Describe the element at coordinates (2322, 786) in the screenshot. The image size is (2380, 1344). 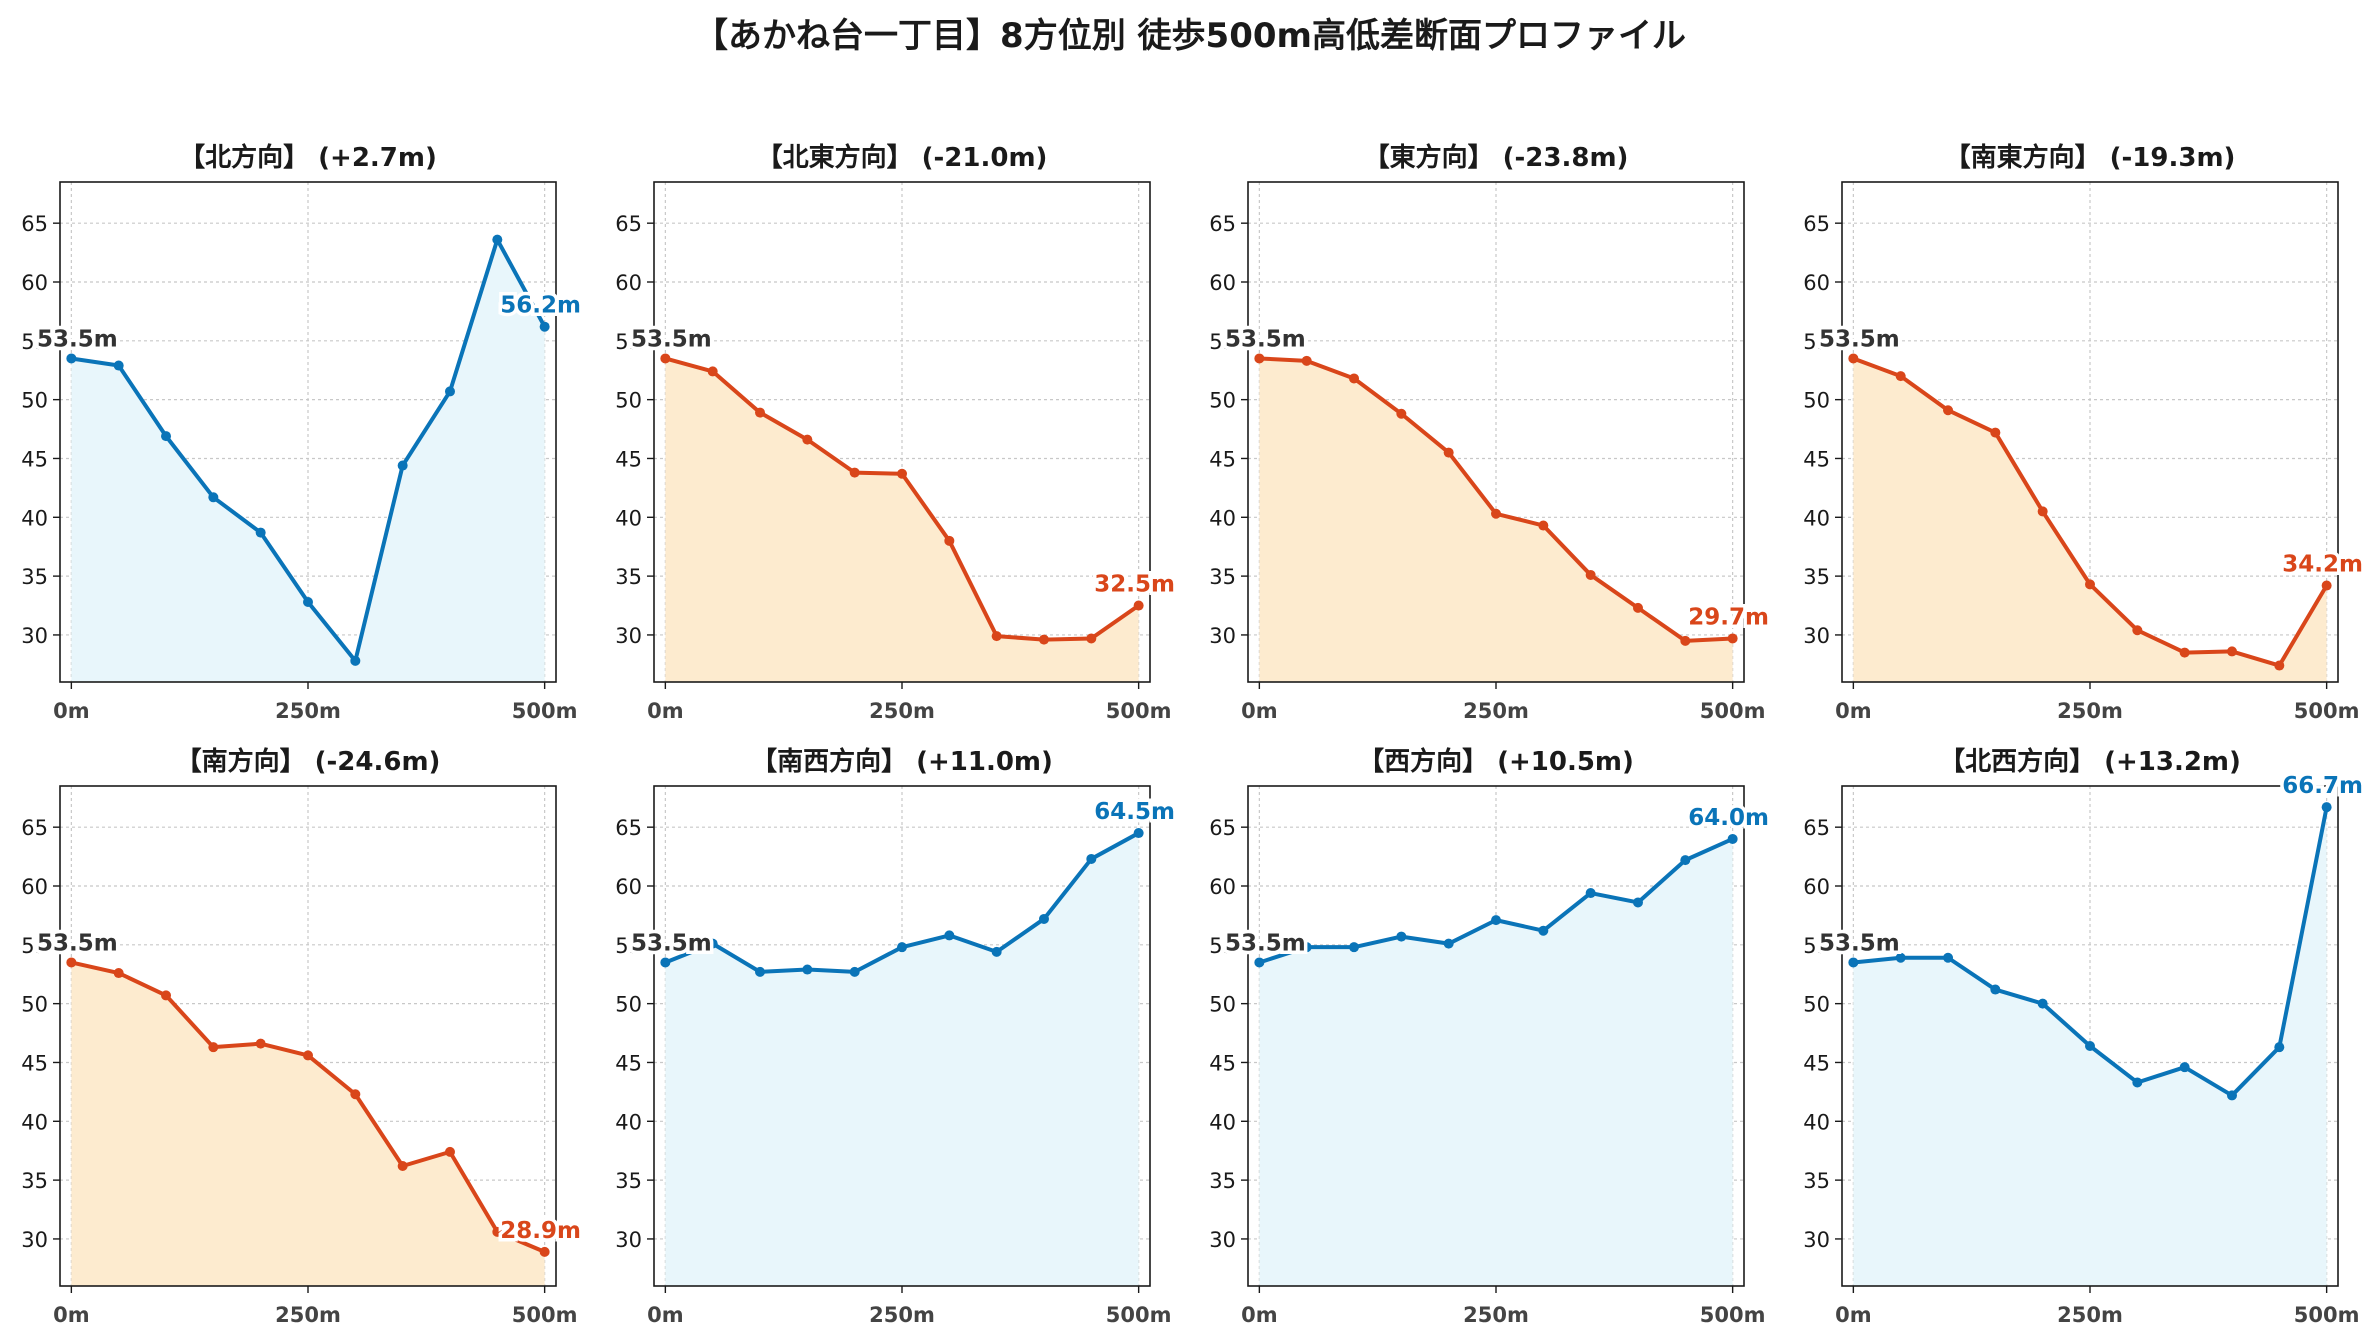
I see `end-elevation-label: 66.7m` at that location.